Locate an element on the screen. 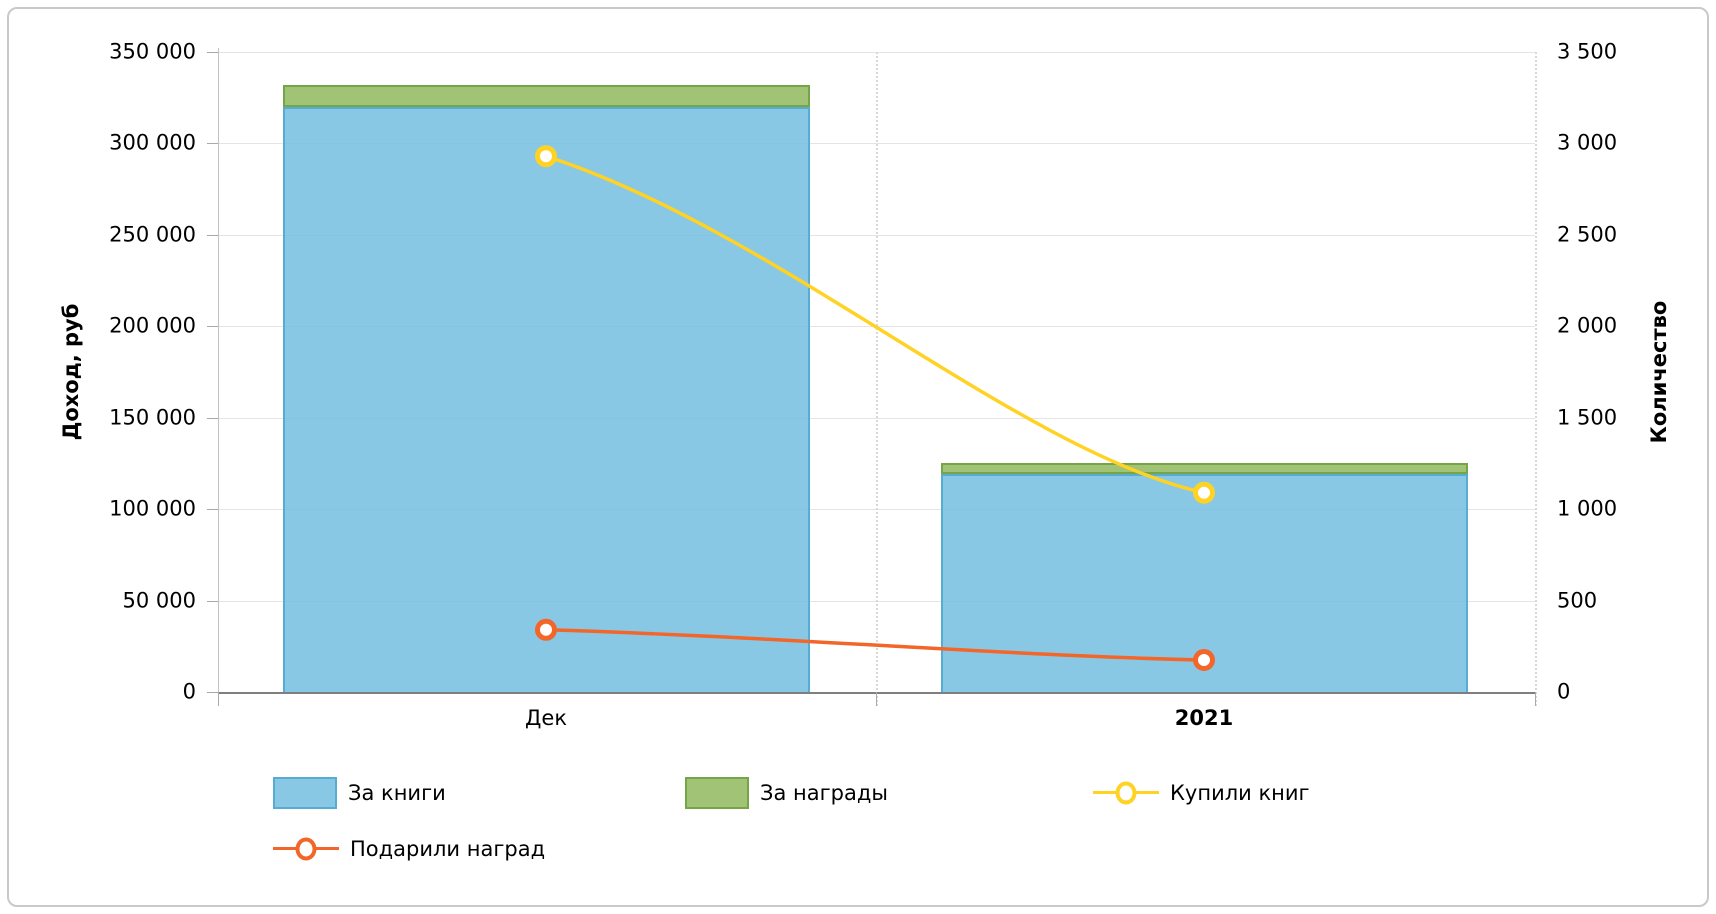  legend-item-za-knigi: За книги is located at coordinates (359, 793).